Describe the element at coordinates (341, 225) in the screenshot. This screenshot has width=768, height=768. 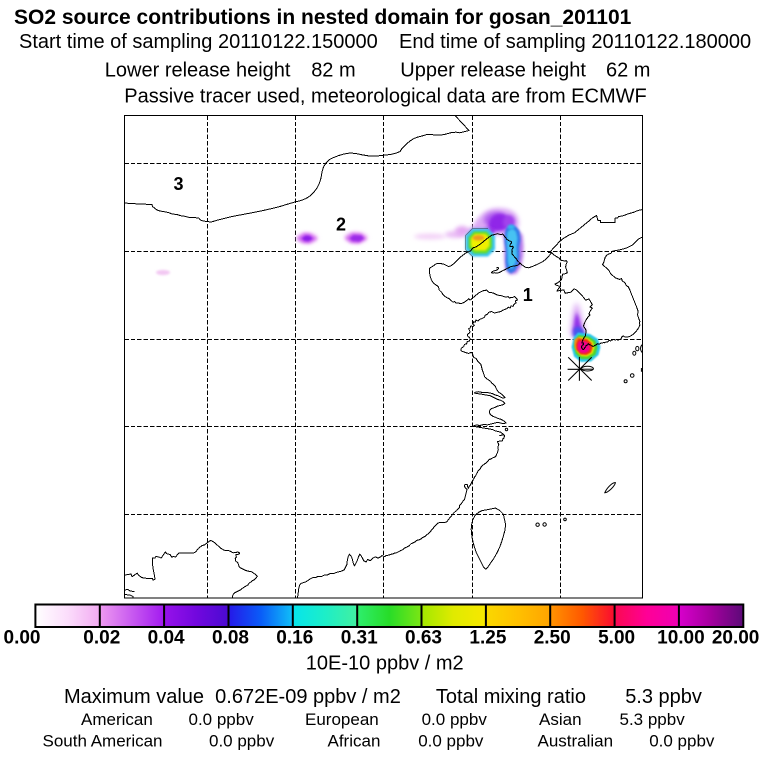
I see `svg-text: 2` at that location.